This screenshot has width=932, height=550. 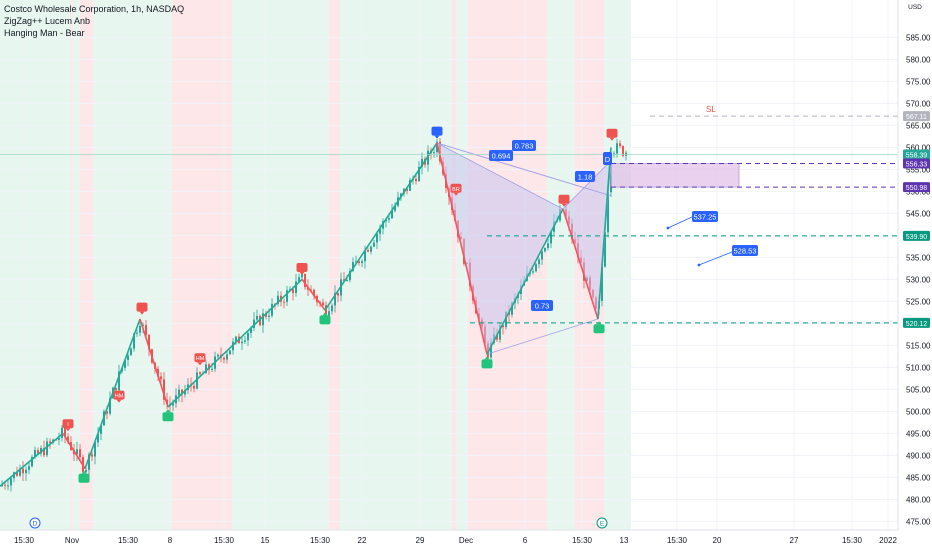 What do you see at coordinates (918, 477) in the screenshot?
I see `price-tick-label: 485.00` at bounding box center [918, 477].